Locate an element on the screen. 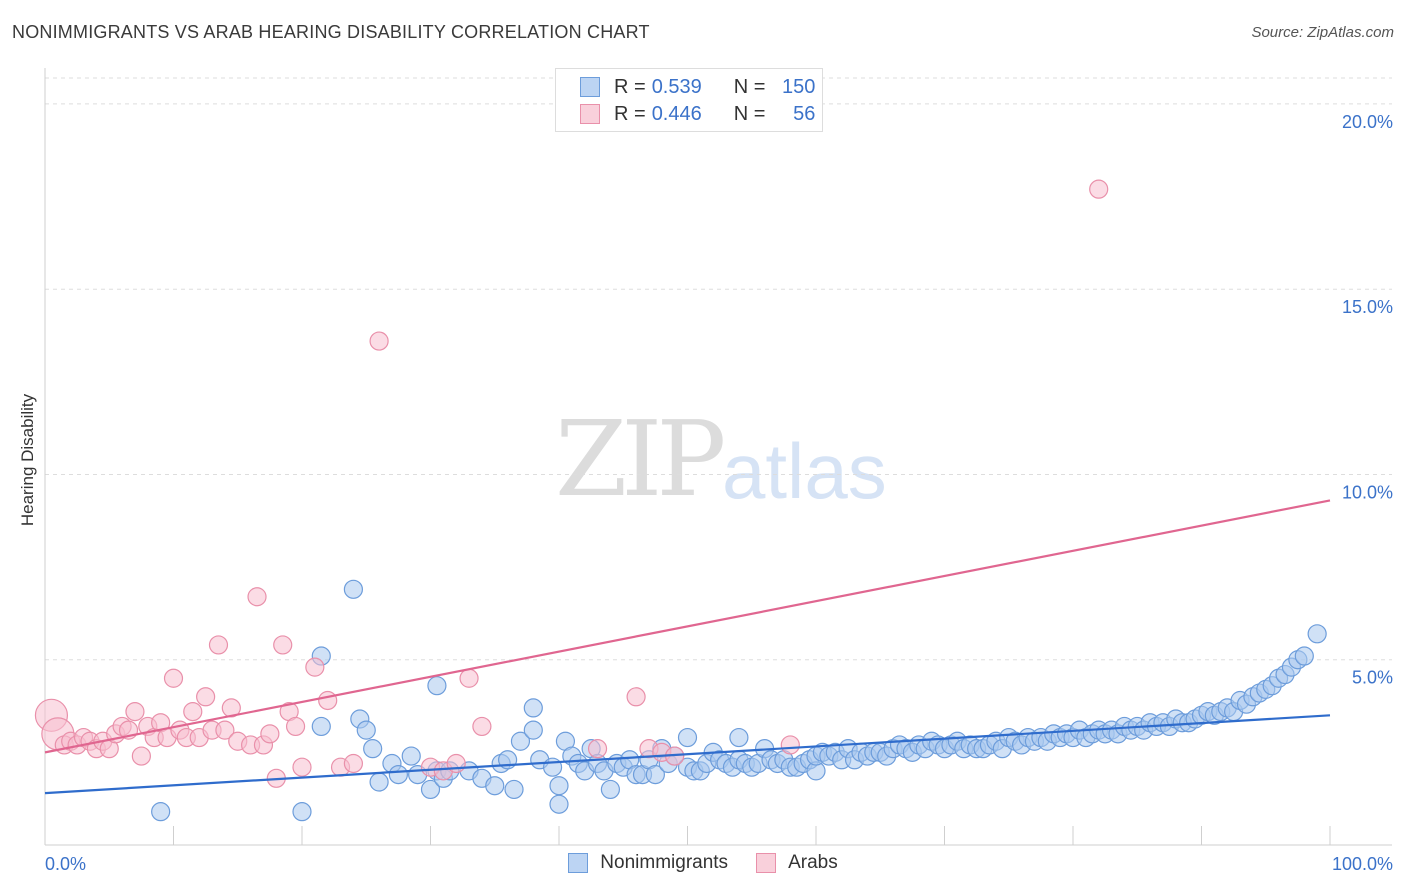 This screenshot has height=892, width=1406. watermark-atlas: atlas is located at coordinates (804, 471).